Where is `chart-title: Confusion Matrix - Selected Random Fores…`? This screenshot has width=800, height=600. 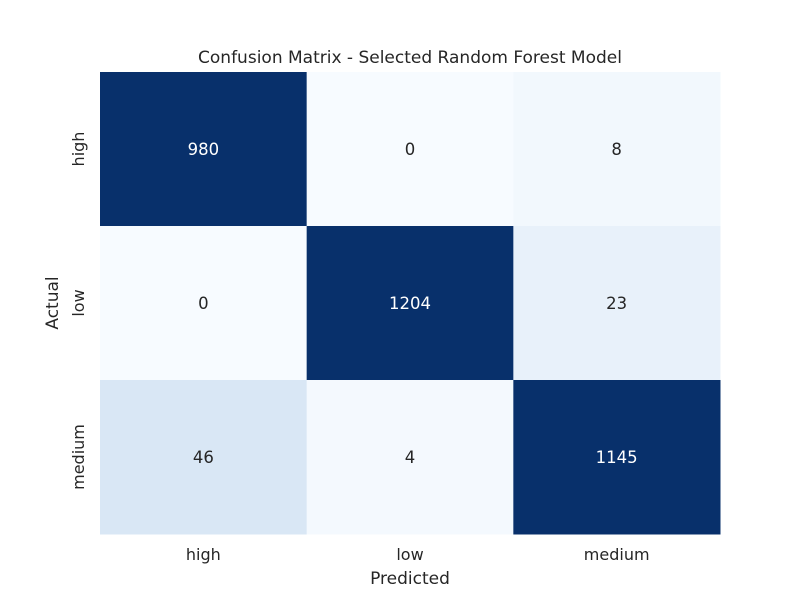
chart-title: Confusion Matrix - Selected Random Fores… is located at coordinates (410, 58).